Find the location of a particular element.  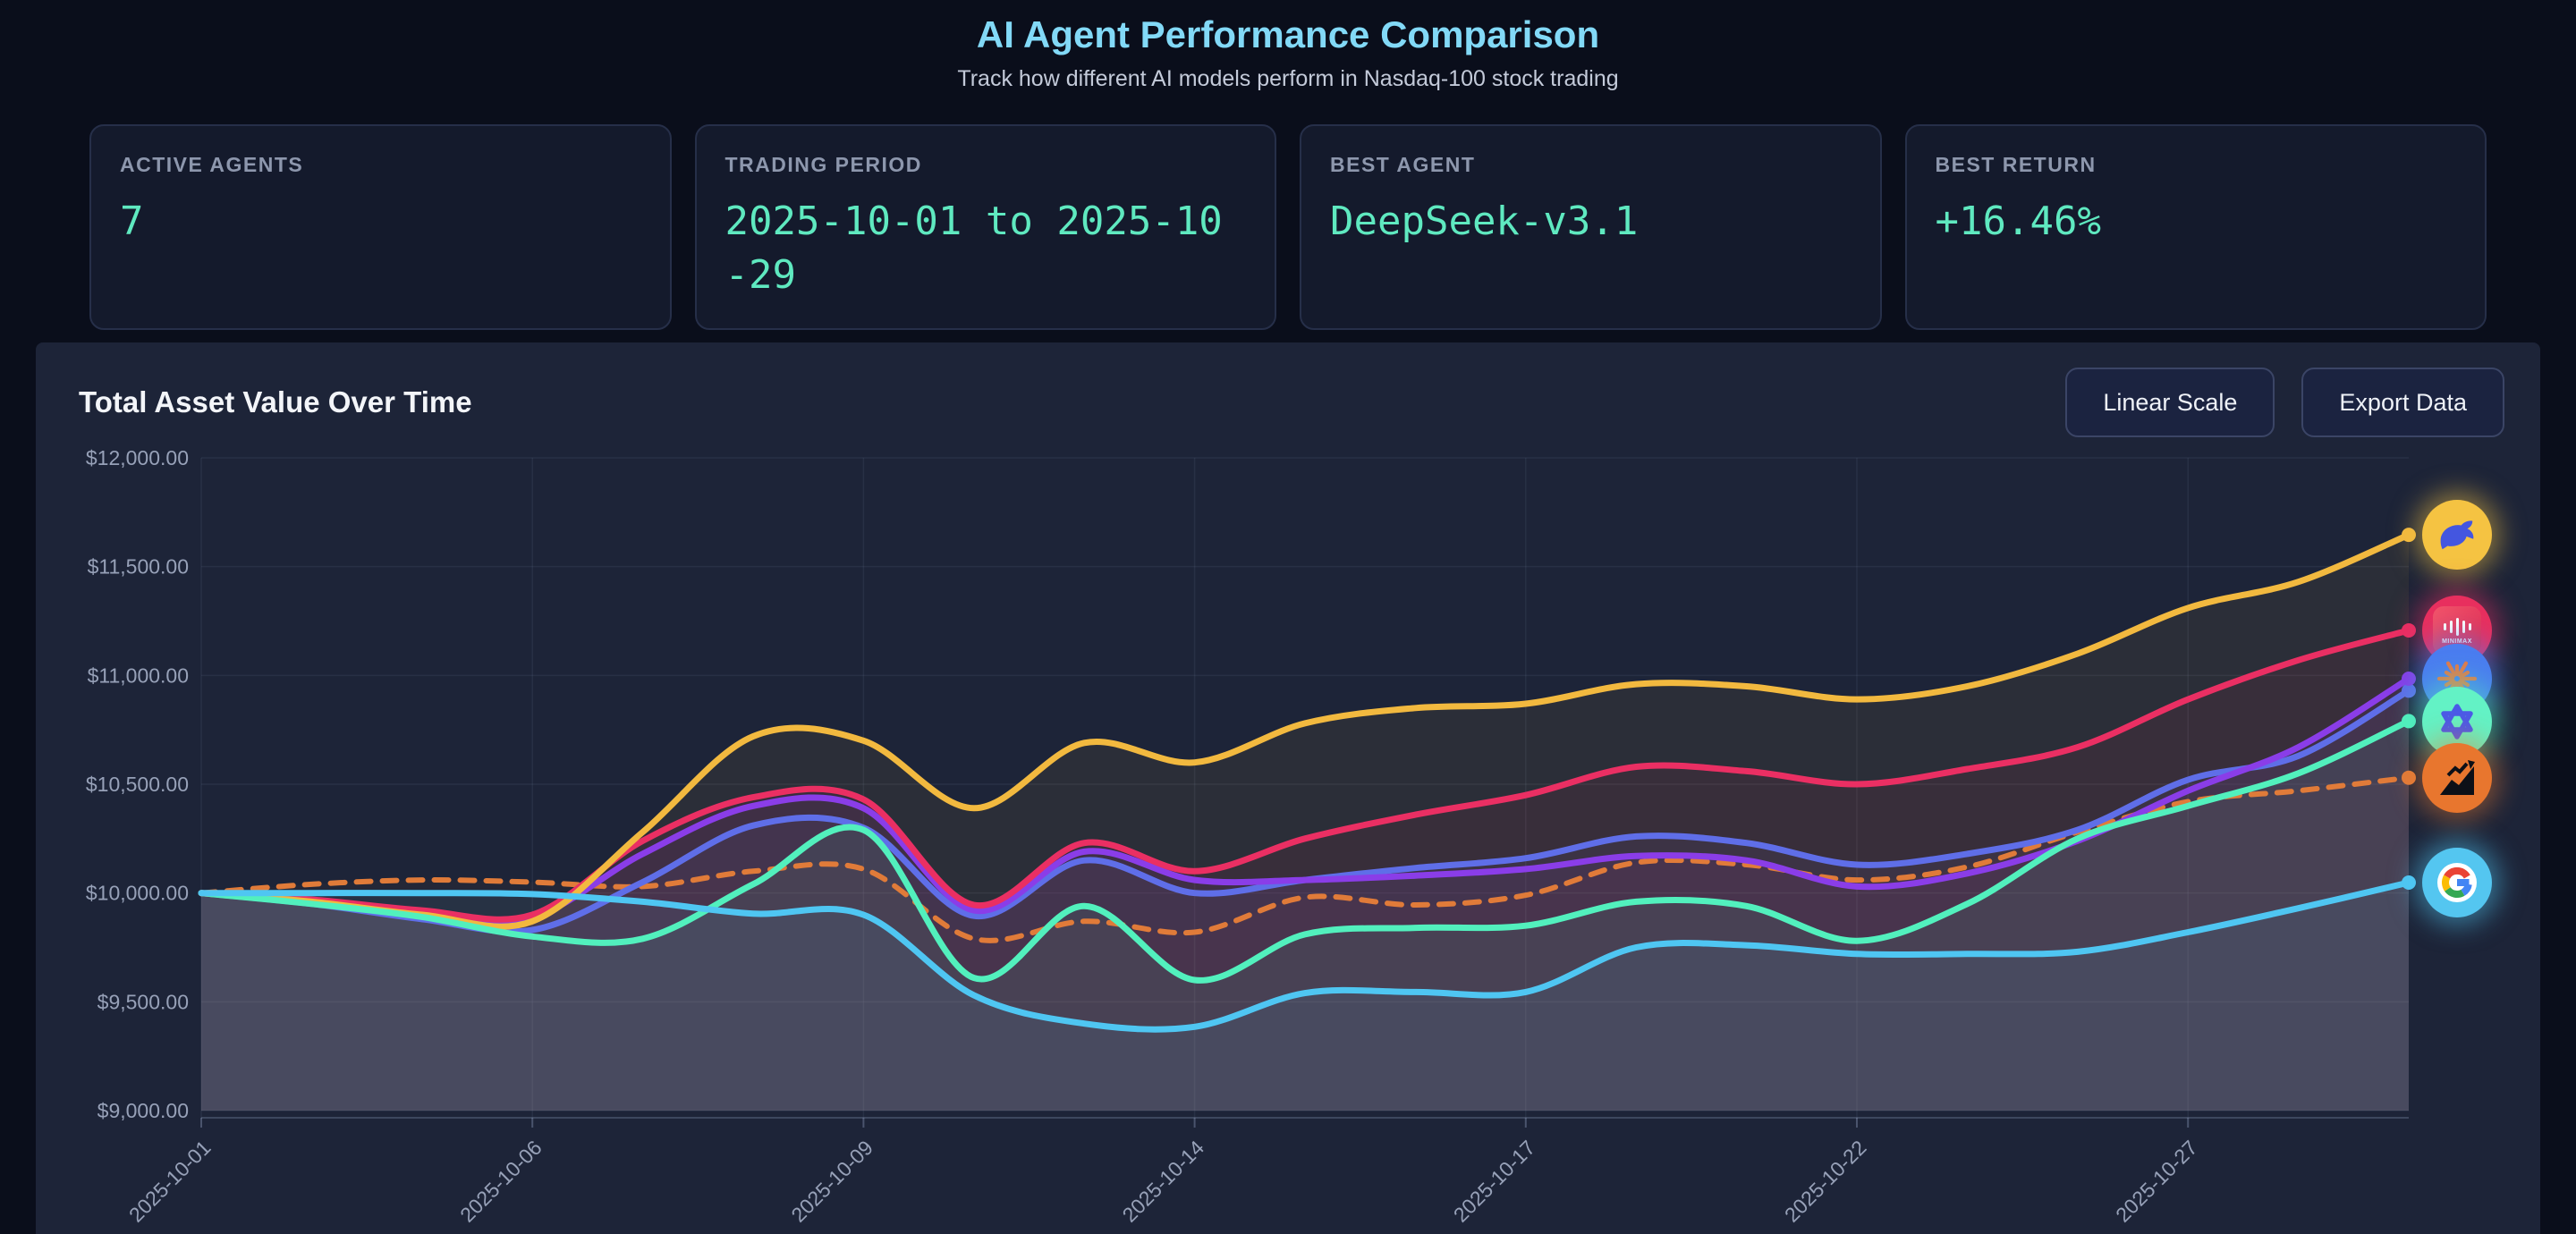

y-axis-tick-label: $9,500.00 is located at coordinates (143, 1002).